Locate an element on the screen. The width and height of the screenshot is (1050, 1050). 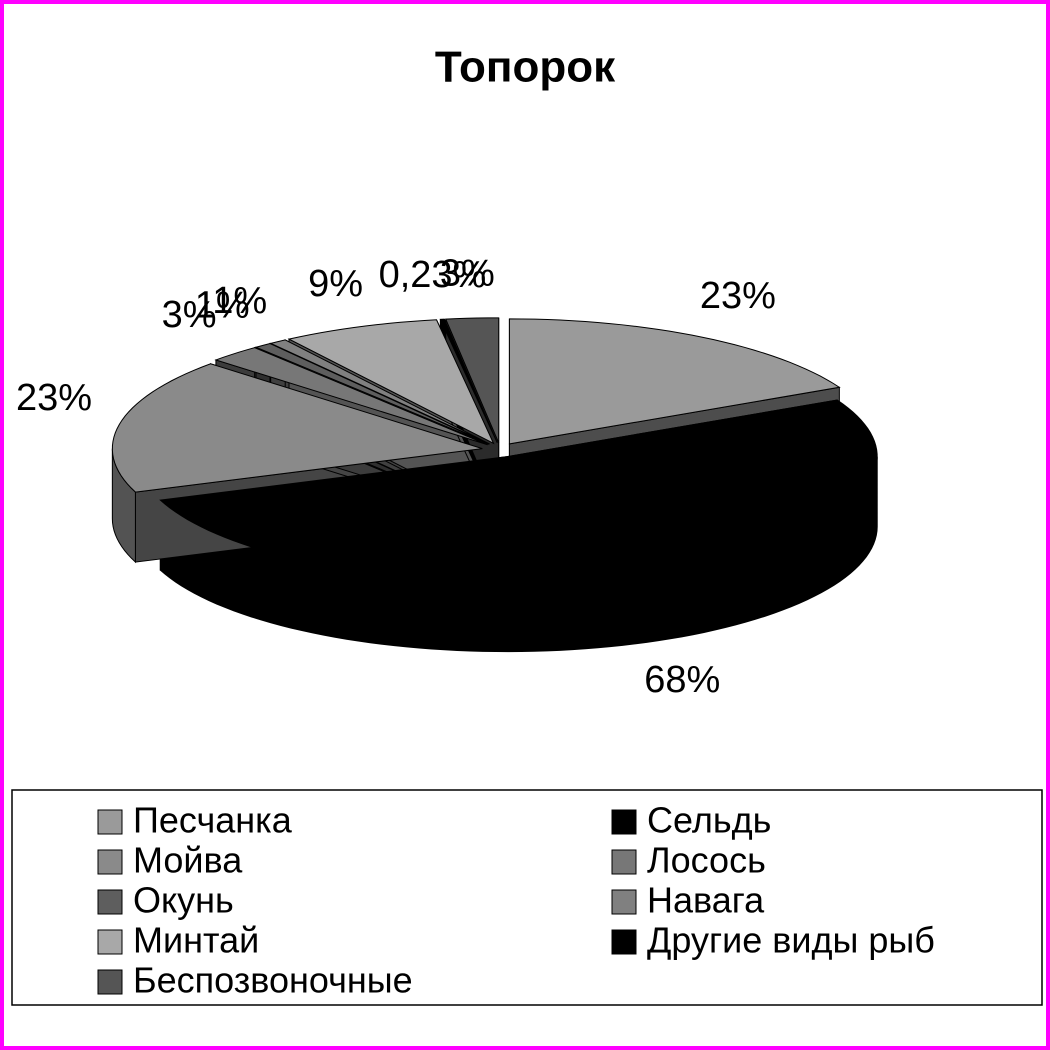
chart-title: Топорок is located at coordinates (525, 67).